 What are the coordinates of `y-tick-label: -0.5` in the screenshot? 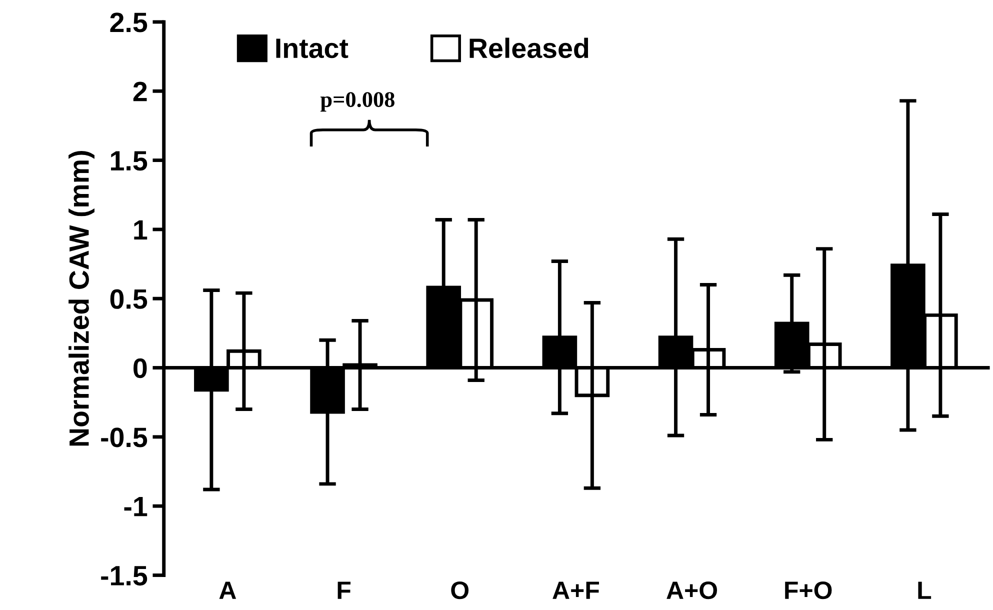 It's located at (124, 438).